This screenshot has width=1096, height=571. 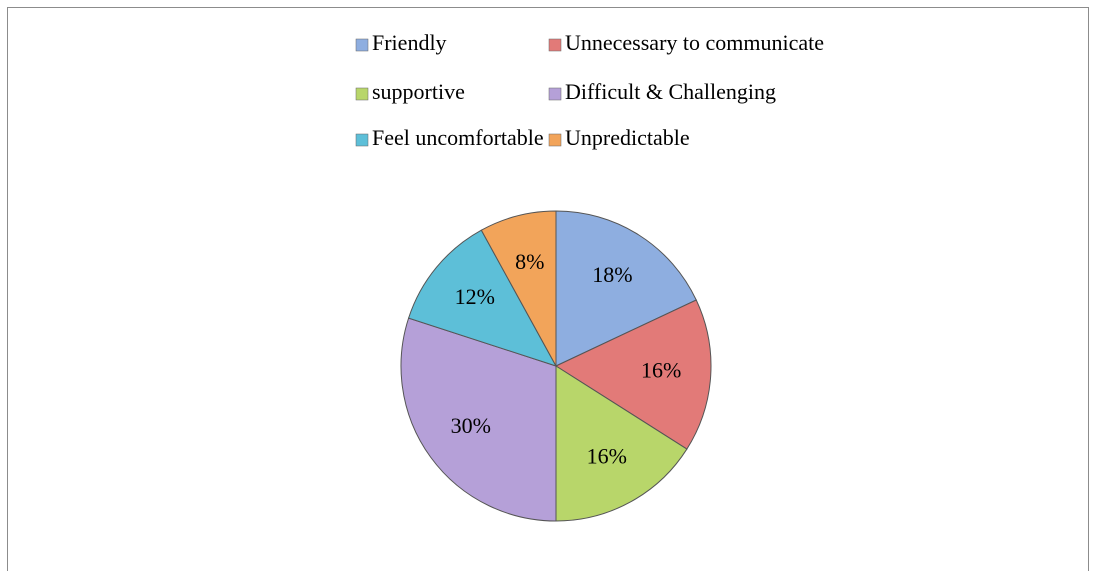 What do you see at coordinates (475, 296) in the screenshot?
I see `data-label: 12%` at bounding box center [475, 296].